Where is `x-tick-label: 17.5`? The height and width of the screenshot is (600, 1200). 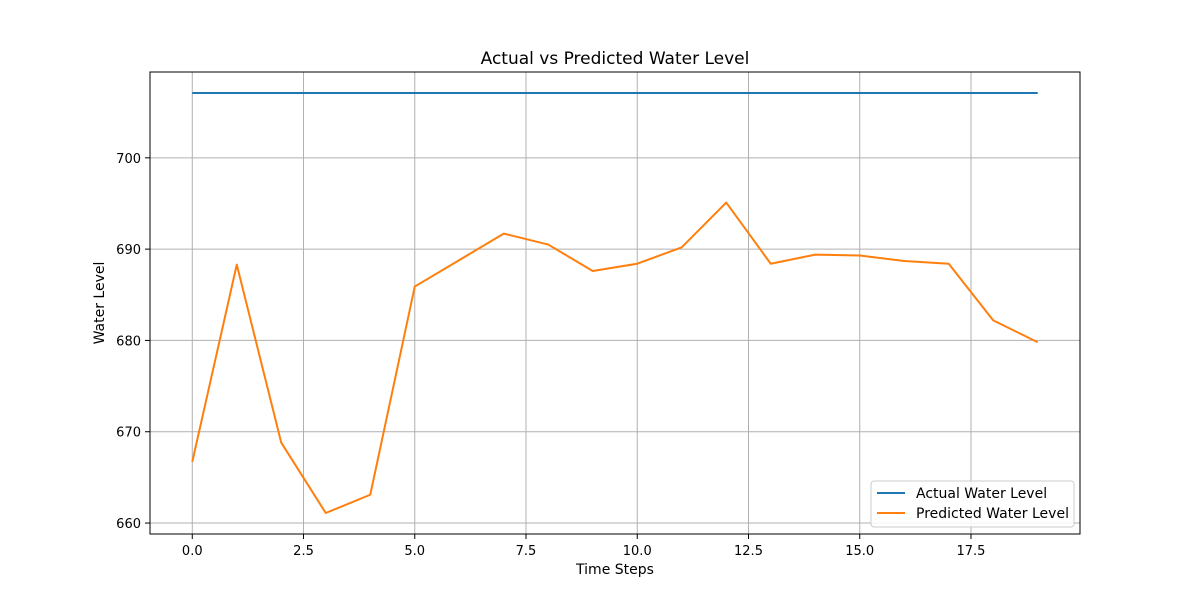
x-tick-label: 17.5 is located at coordinates (971, 551).